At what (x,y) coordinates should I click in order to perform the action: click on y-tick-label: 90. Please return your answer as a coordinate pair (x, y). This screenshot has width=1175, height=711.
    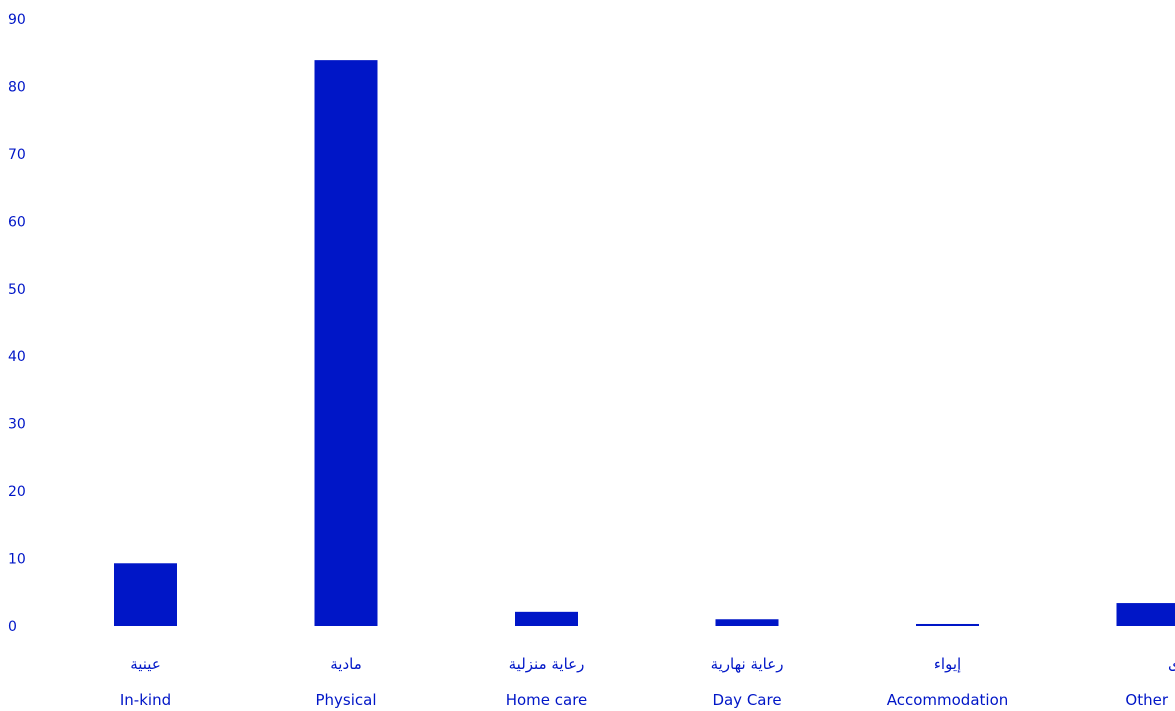
    Looking at the image, I should click on (17, 20).